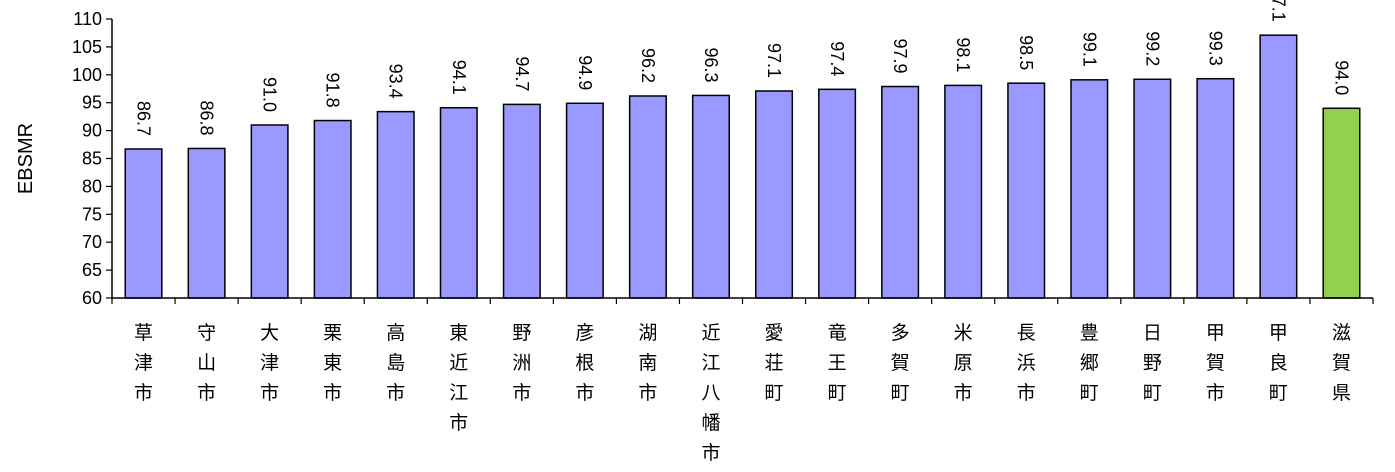 This screenshot has height=472, width=1395. Describe the element at coordinates (270, 94) in the screenshot. I see `data-label: 91.0` at that location.